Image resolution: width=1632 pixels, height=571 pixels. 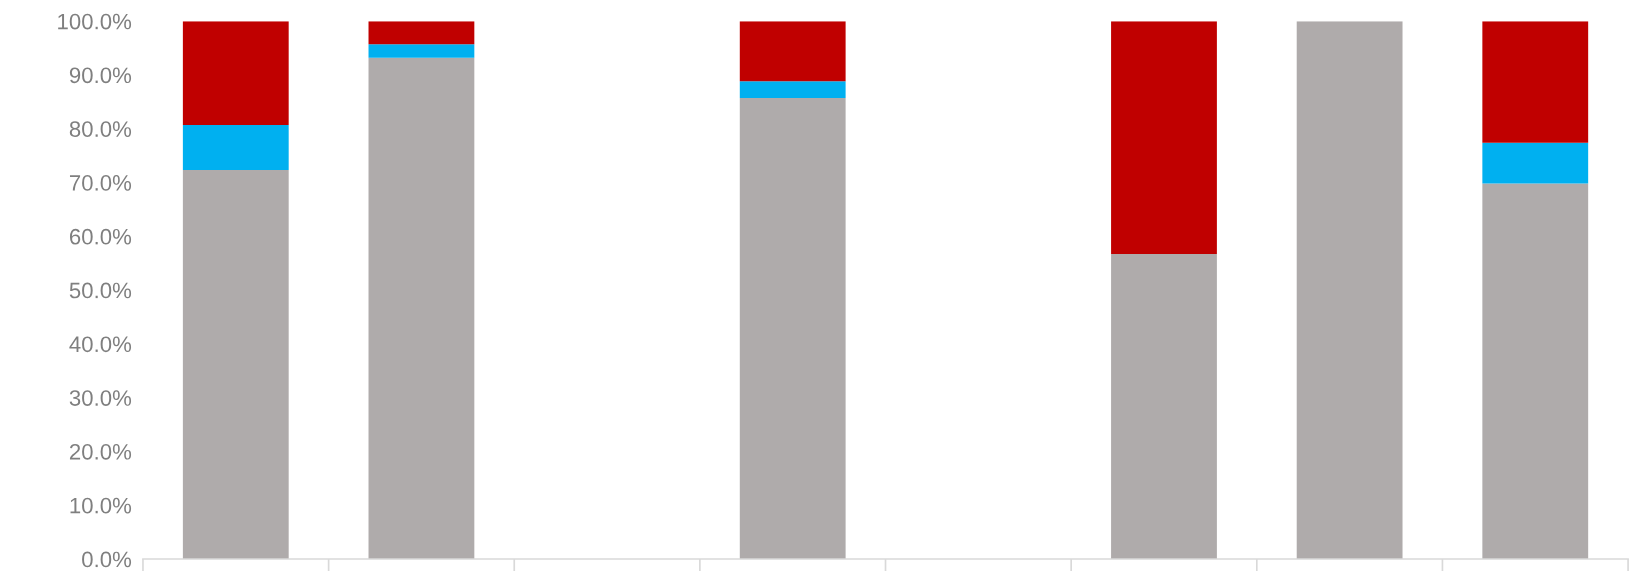 What do you see at coordinates (100, 451) in the screenshot?
I see `y-tick-label: 20.0%` at bounding box center [100, 451].